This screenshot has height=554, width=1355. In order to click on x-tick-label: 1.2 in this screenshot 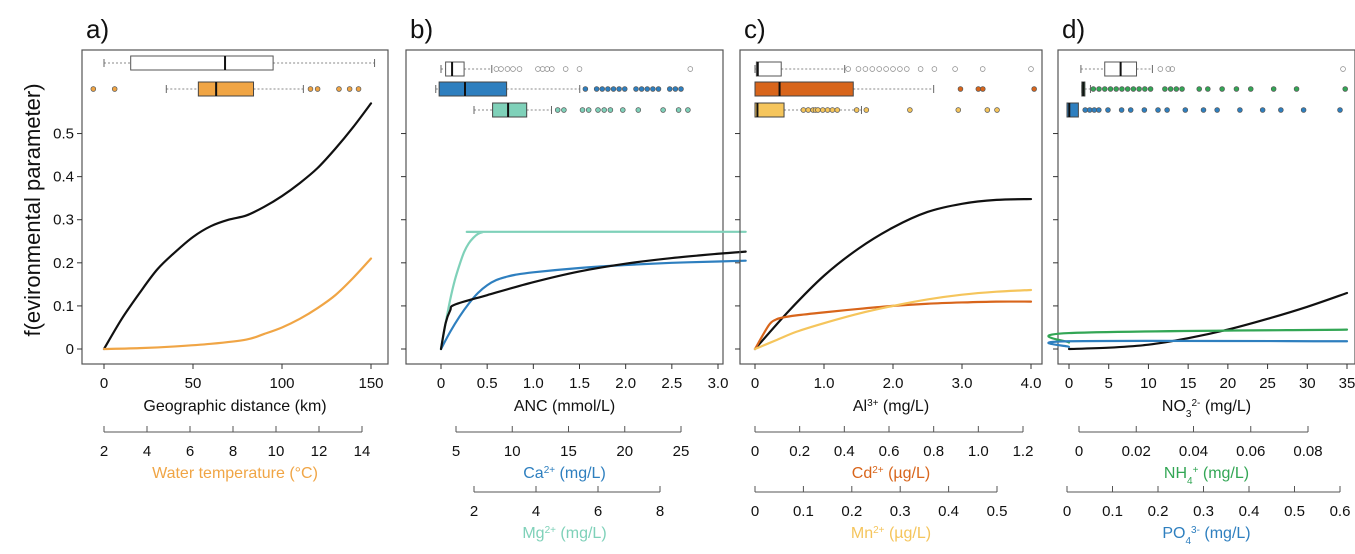, I will do `click(1023, 451)`.